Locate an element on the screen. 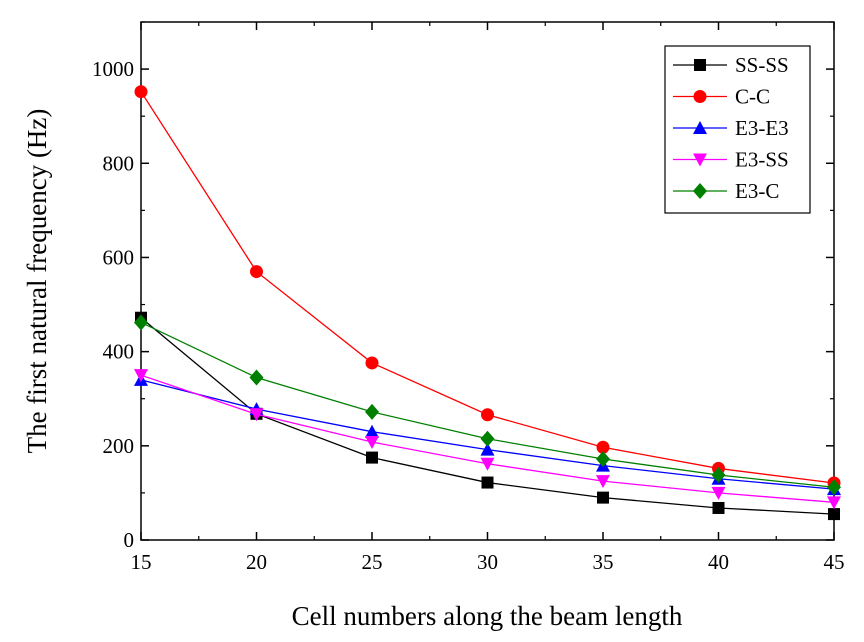  x-axis-title: Cell numbers along the beam length is located at coordinates (487, 616).